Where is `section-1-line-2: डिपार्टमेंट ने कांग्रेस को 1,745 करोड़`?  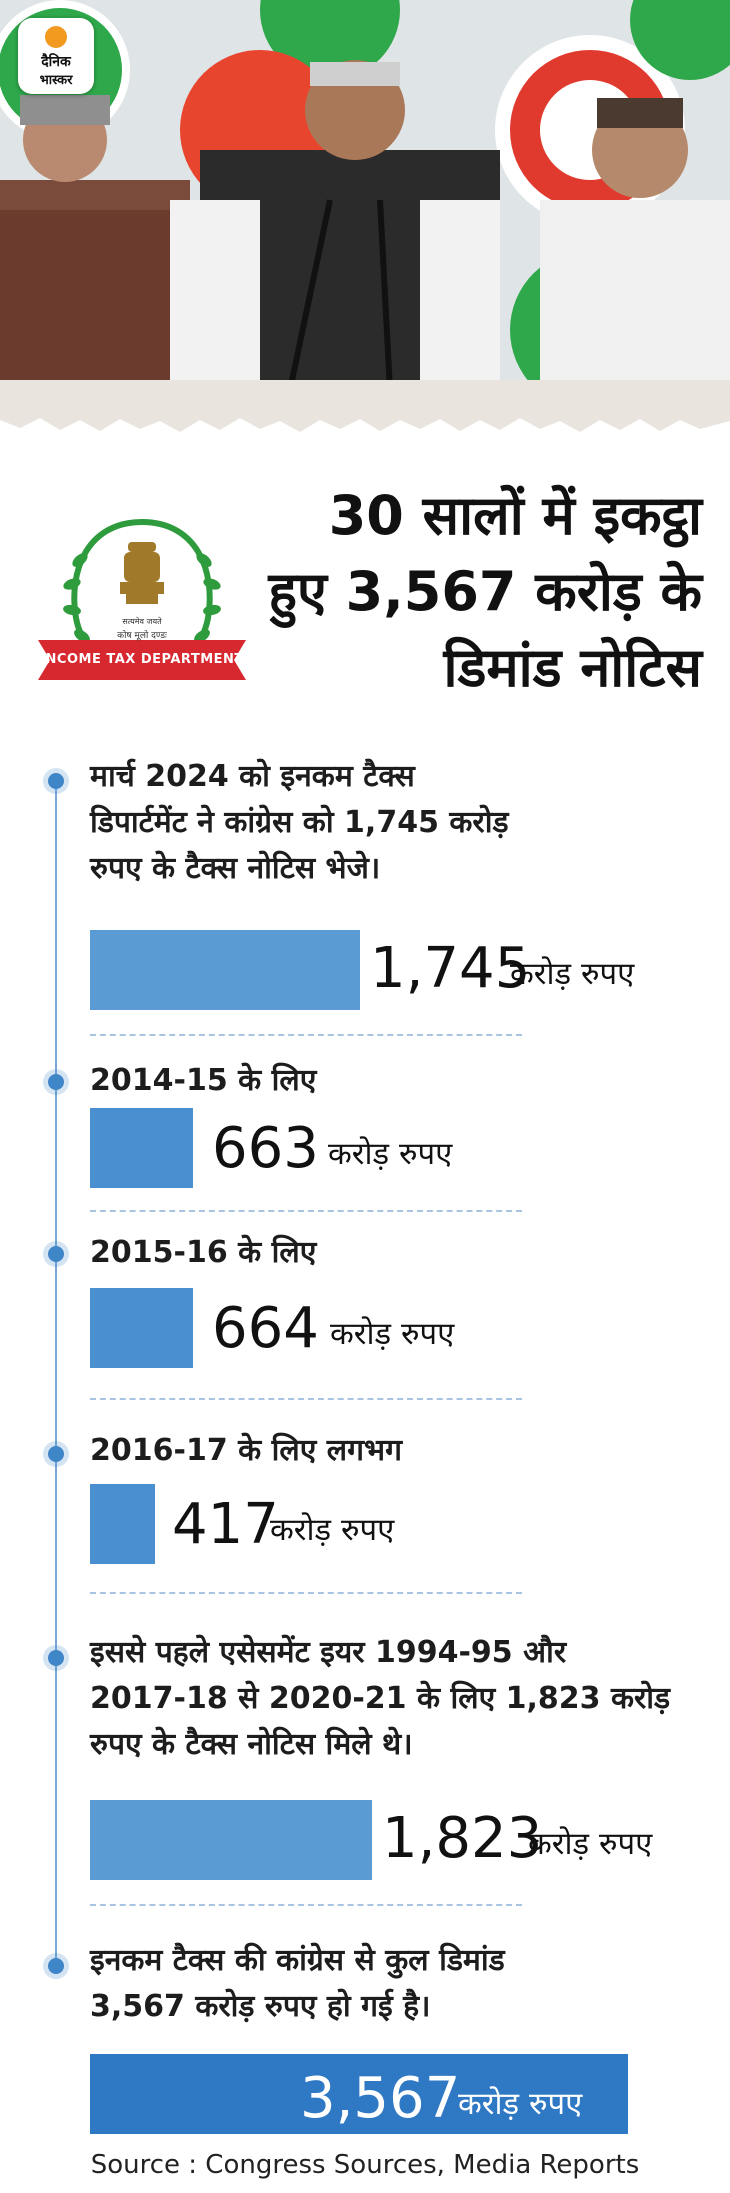
section-1-line-2: डिपार्टमेंट ने कांग्रेस को 1,745 करोड़ is located at coordinates (299, 822).